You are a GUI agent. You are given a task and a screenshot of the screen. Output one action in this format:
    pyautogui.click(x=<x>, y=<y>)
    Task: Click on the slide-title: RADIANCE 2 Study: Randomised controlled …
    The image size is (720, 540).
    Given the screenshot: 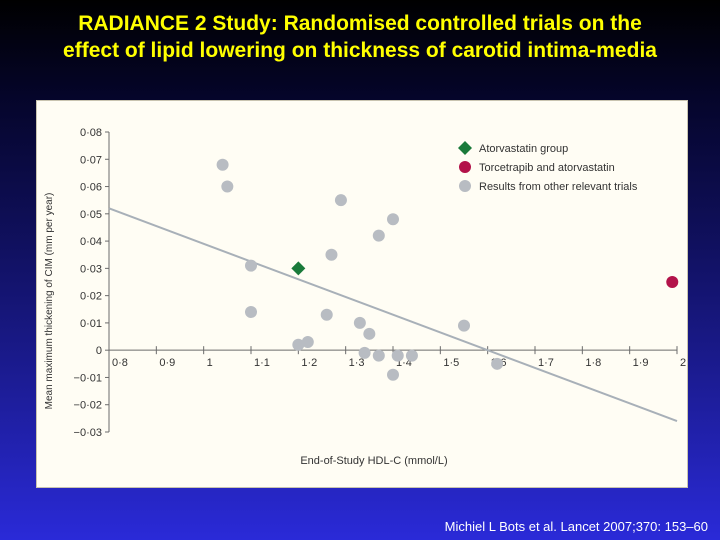 What is the action you would take?
    pyautogui.click(x=360, y=37)
    